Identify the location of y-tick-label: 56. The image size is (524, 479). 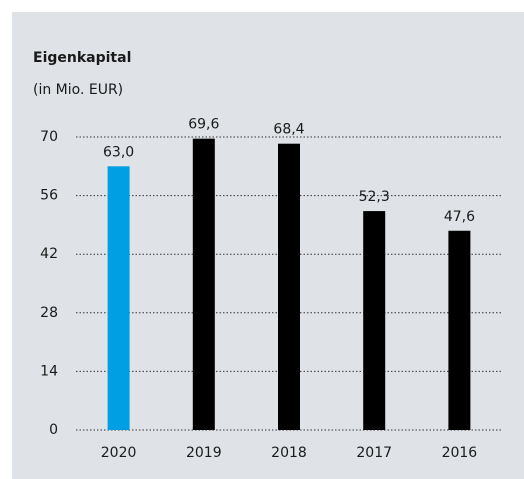
(49, 196).